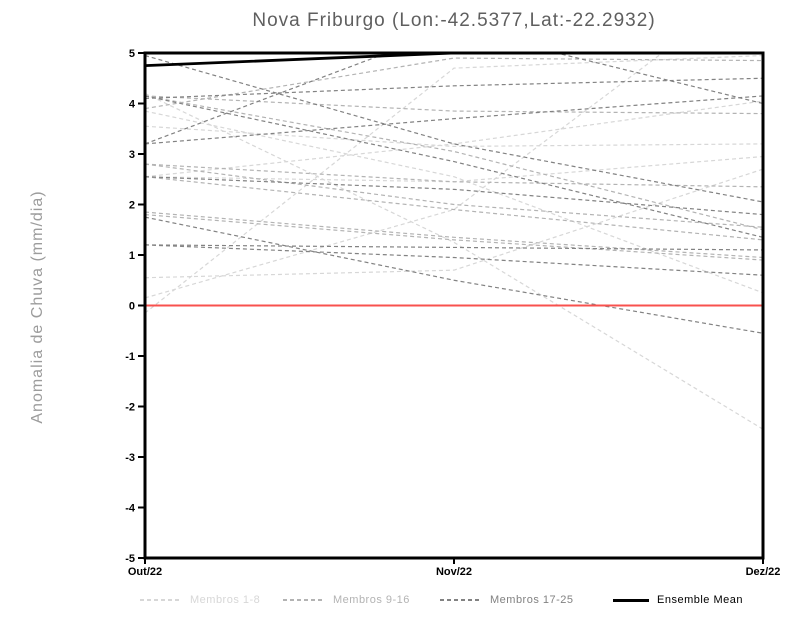 The image size is (800, 618). I want to click on y-tick-label: -2, so click(130, 408).